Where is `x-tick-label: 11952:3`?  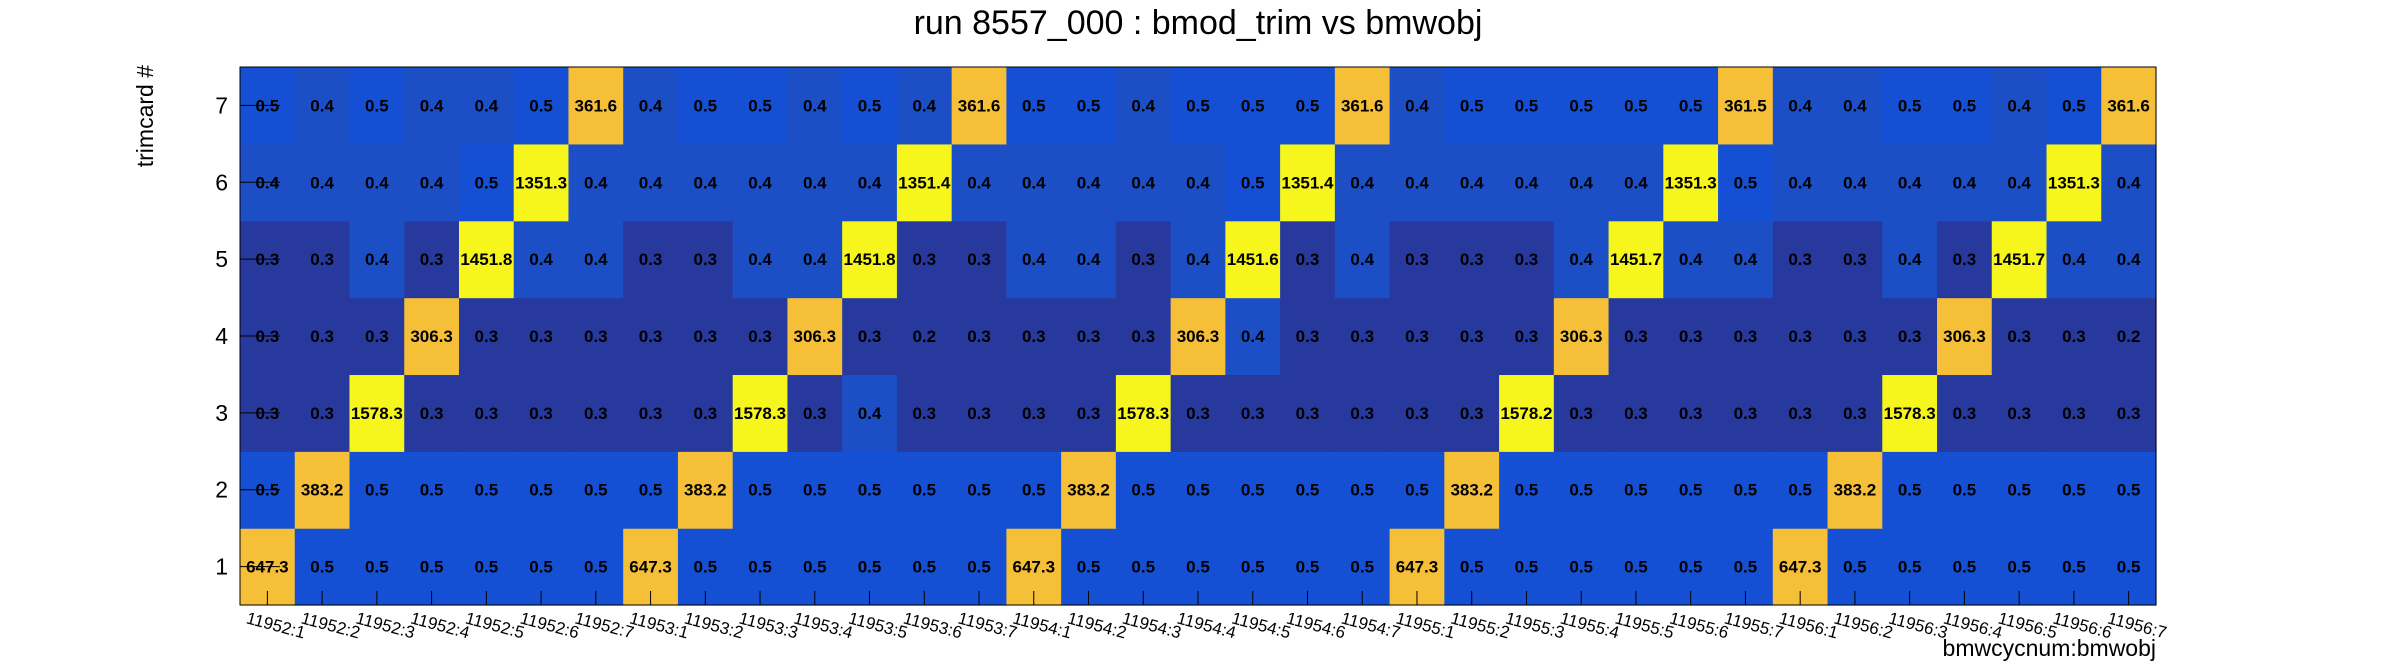
x-tick-label: 11952:3 is located at coordinates (385, 626).